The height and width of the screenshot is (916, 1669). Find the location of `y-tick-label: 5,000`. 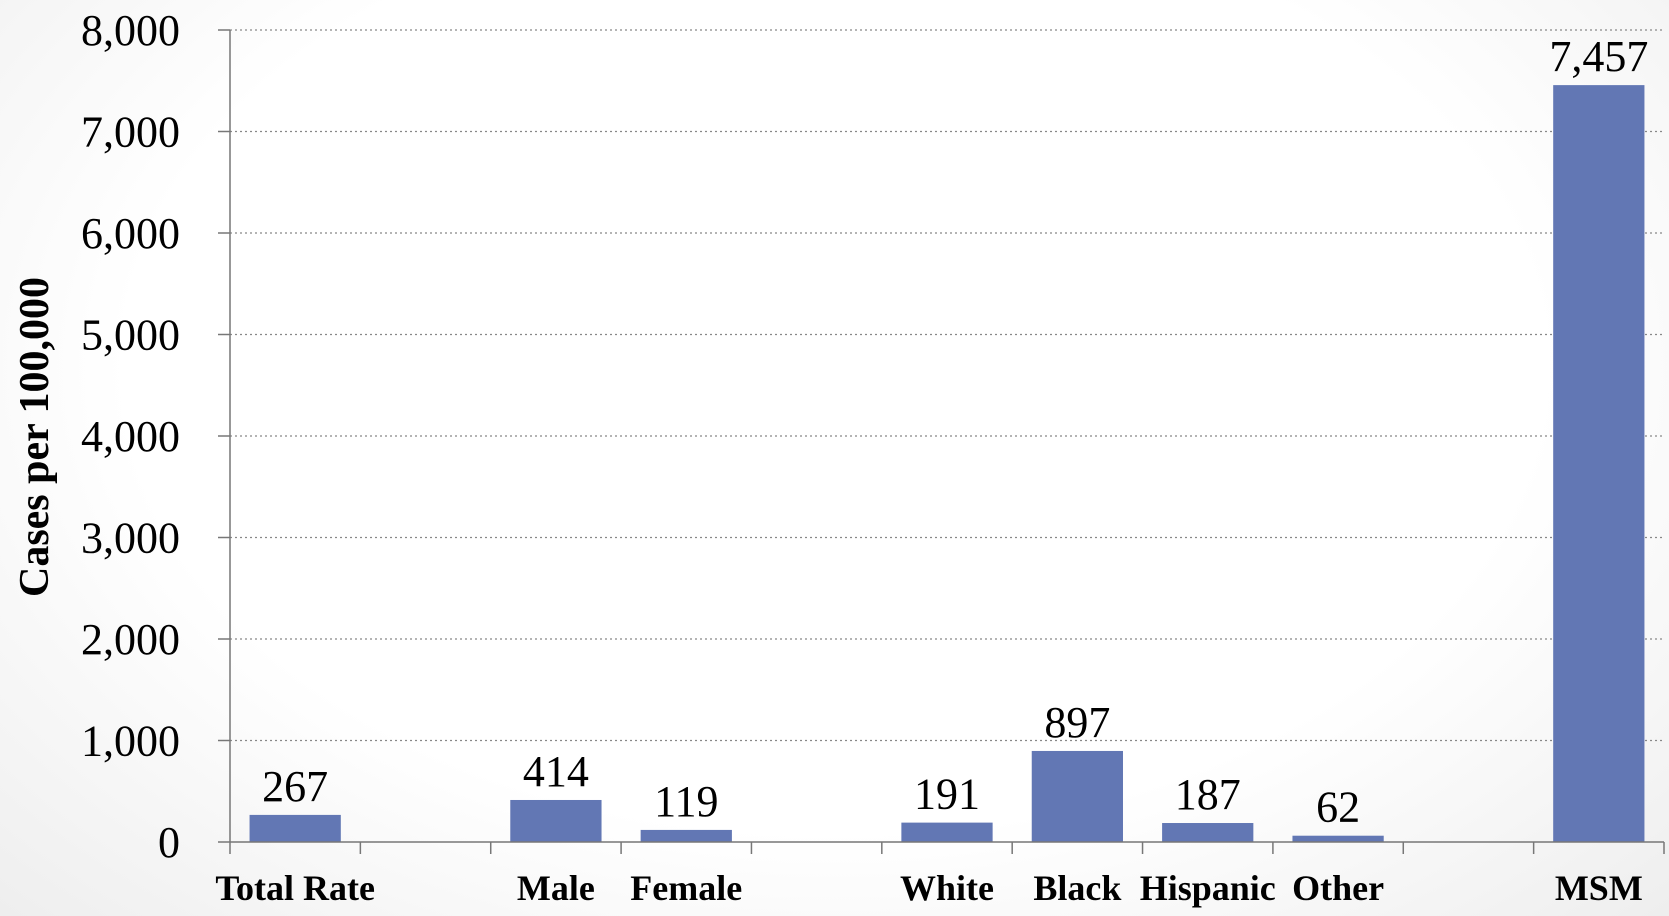

y-tick-label: 5,000 is located at coordinates (130, 335).